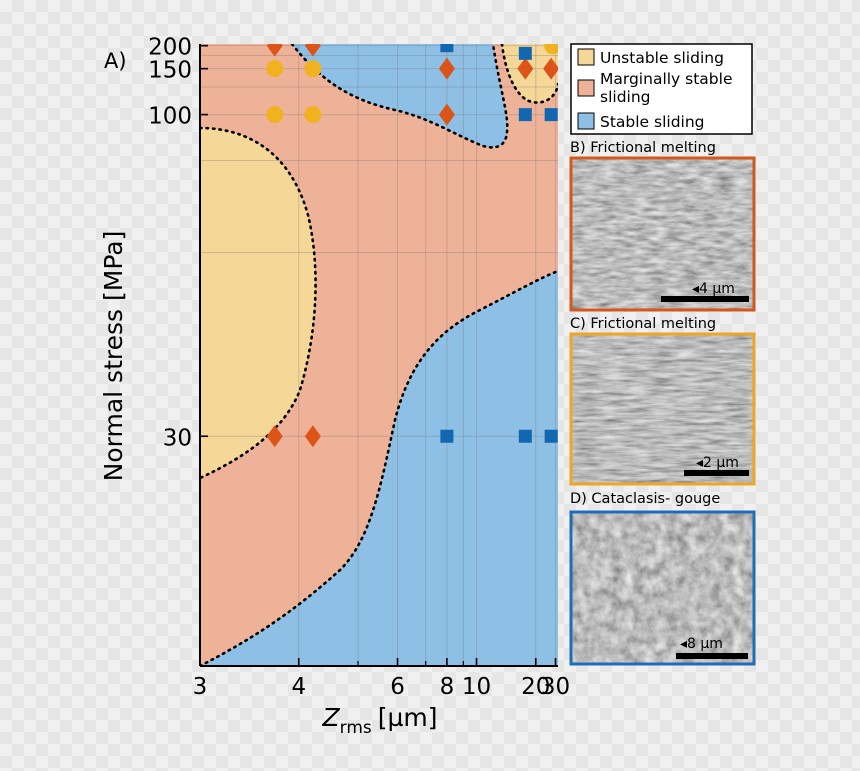 The height and width of the screenshot is (771, 860). What do you see at coordinates (643, 324) in the screenshot?
I see `micrograph-label-c: C) Frictional melting` at bounding box center [643, 324].